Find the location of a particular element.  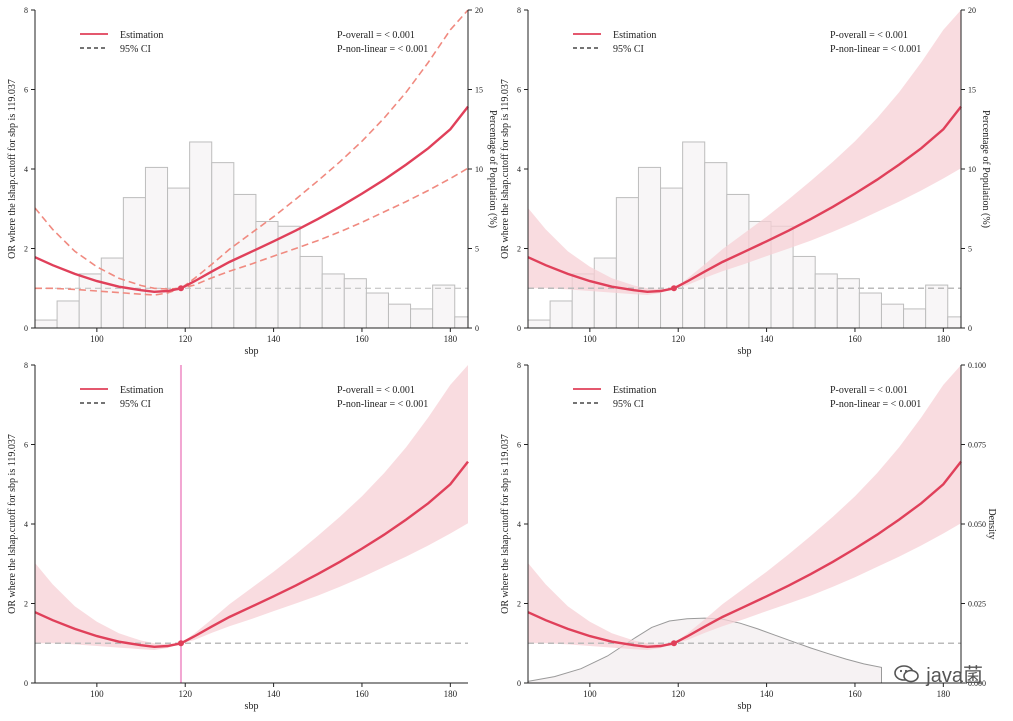

watermark: java菌 is located at coordinates (938, 673).